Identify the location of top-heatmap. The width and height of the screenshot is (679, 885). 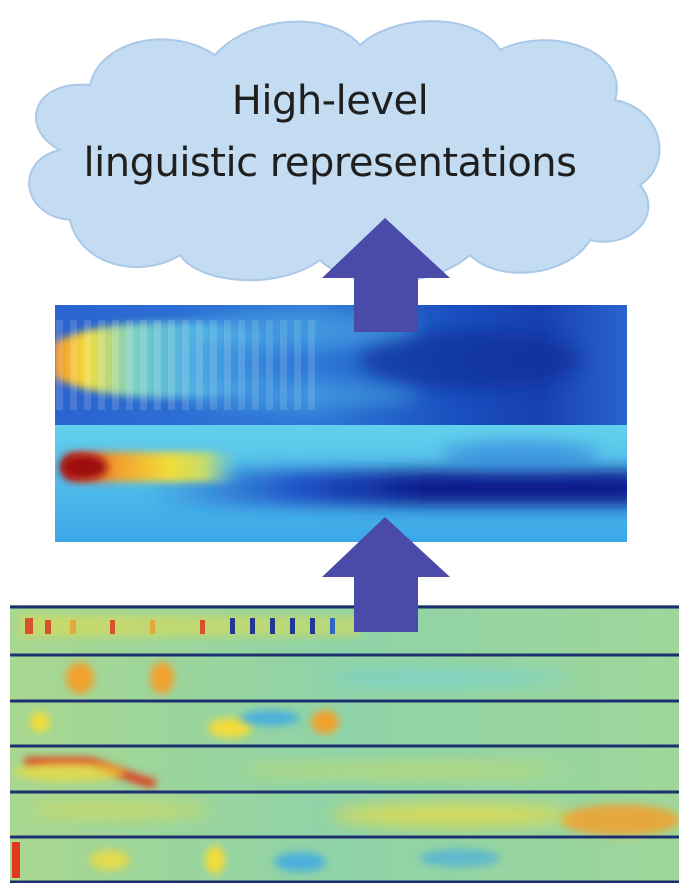
(333, 365).